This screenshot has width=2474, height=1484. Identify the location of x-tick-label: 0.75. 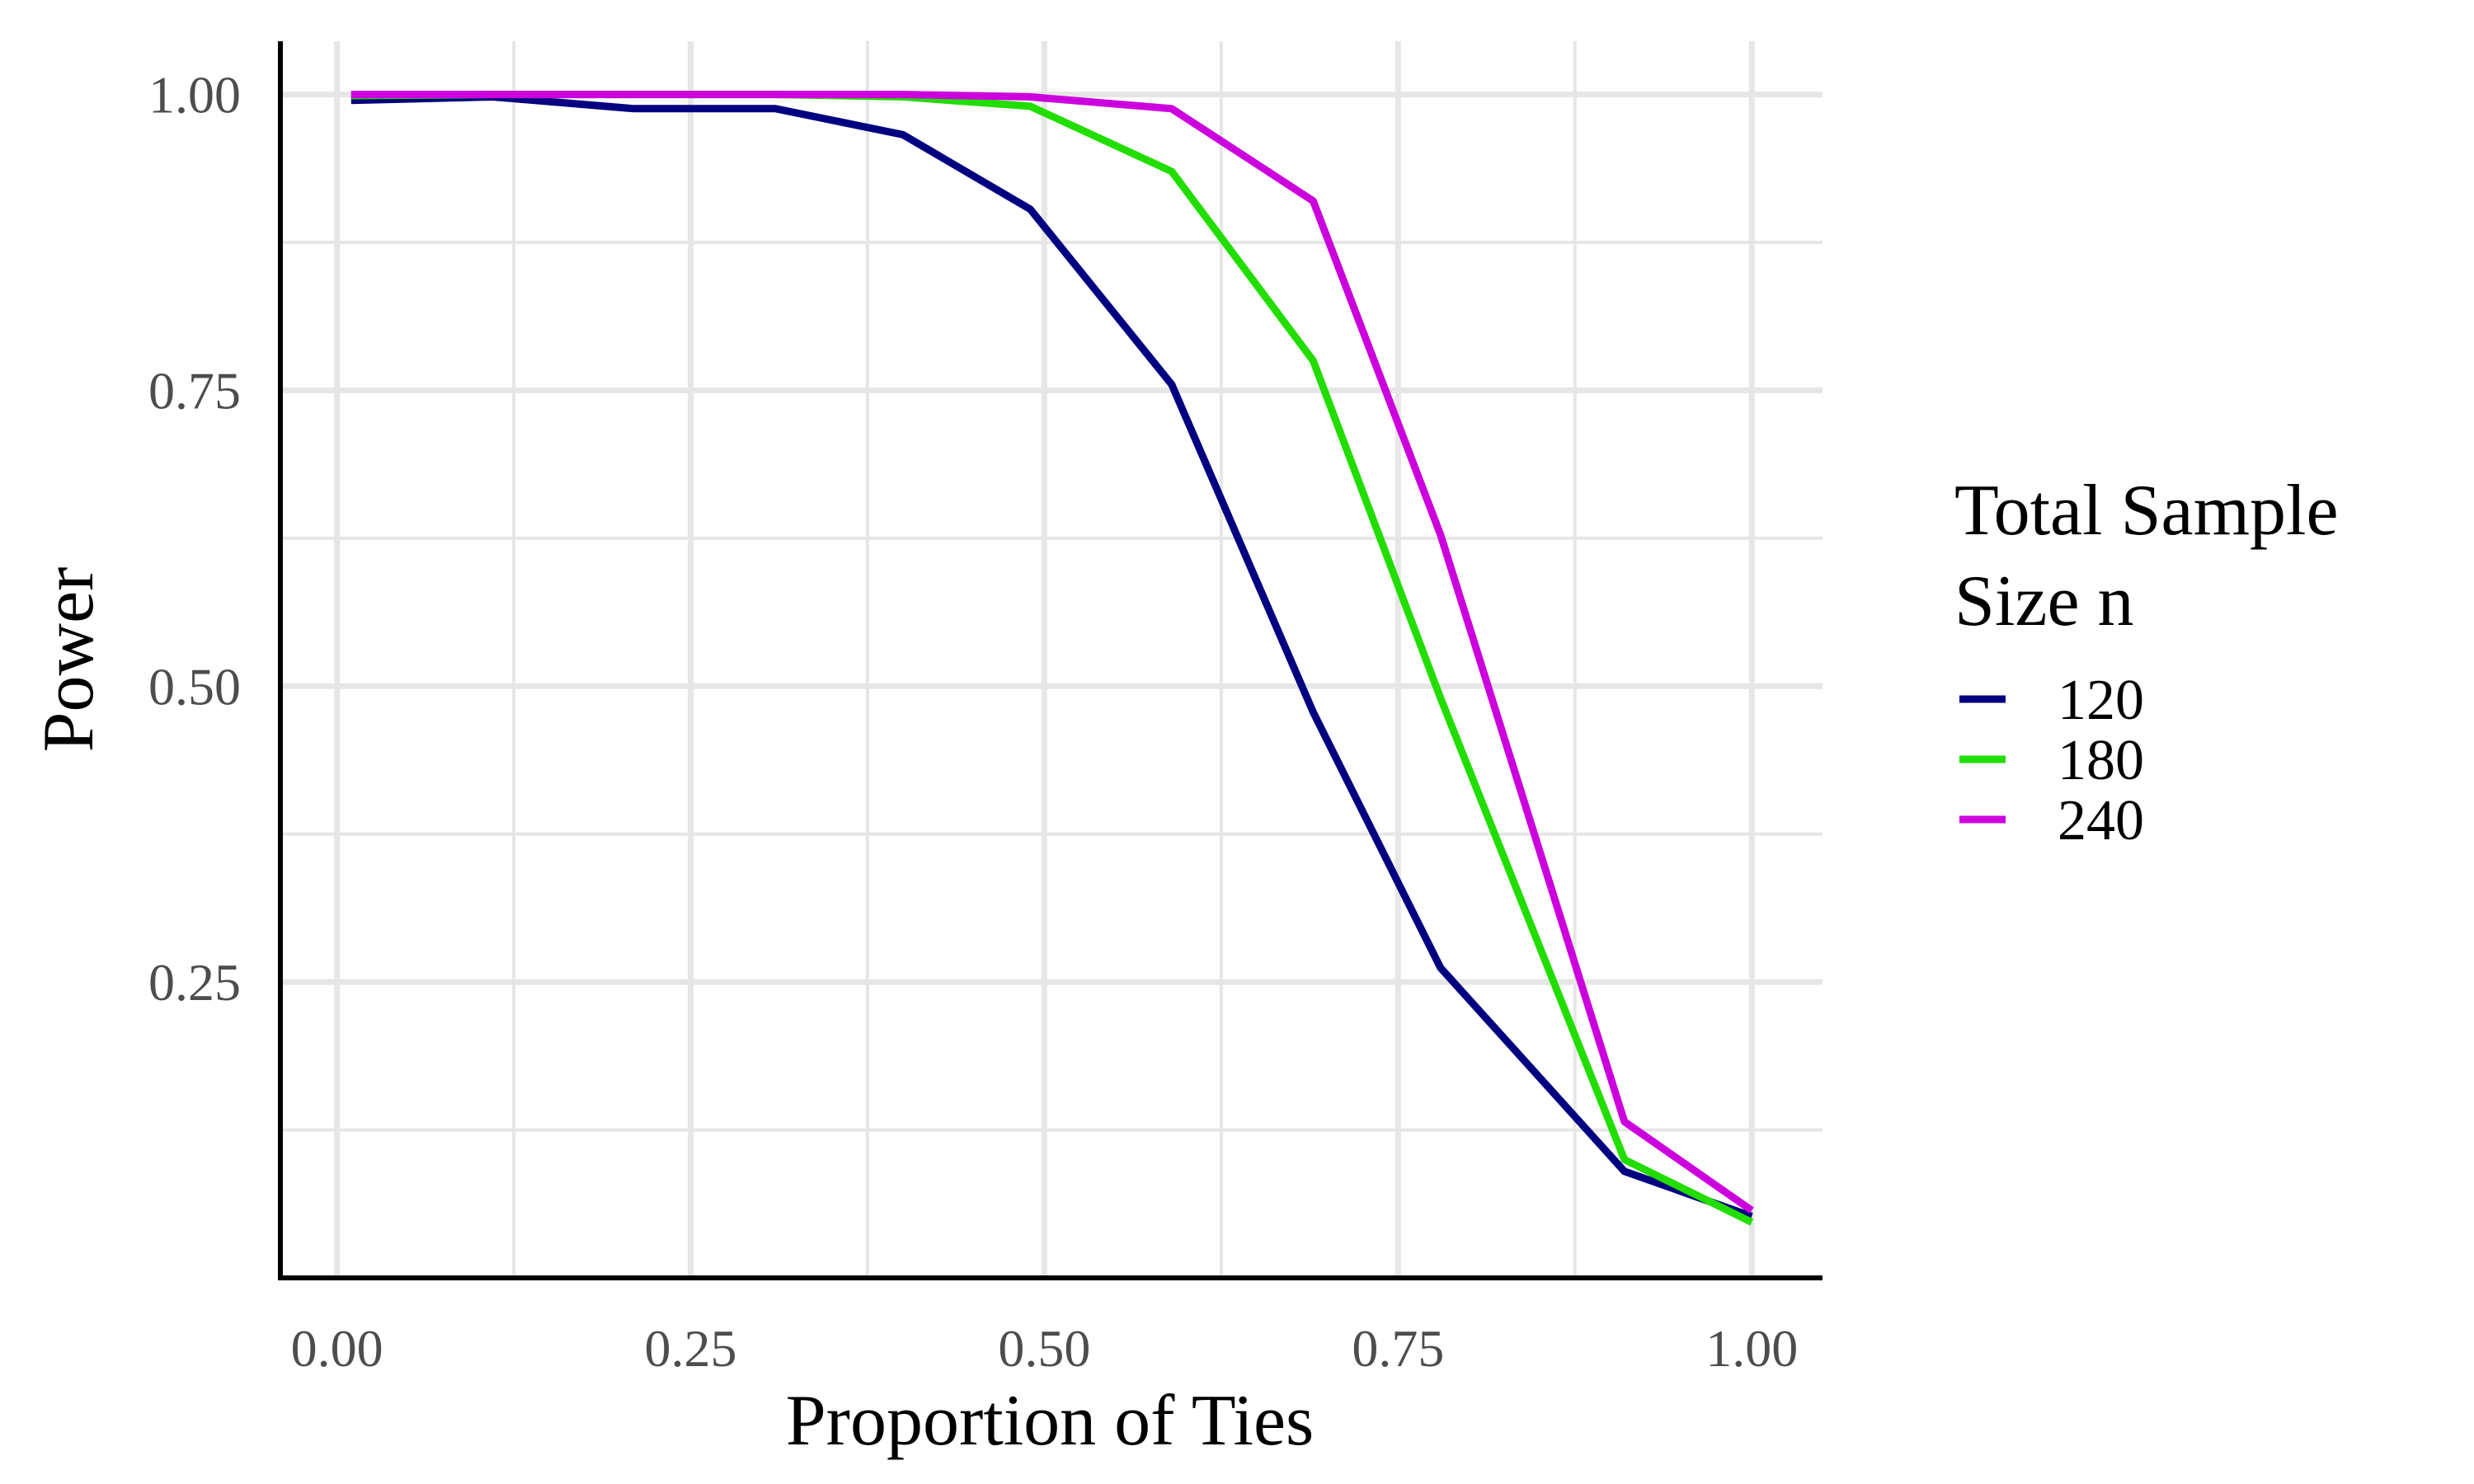
(1398, 1348).